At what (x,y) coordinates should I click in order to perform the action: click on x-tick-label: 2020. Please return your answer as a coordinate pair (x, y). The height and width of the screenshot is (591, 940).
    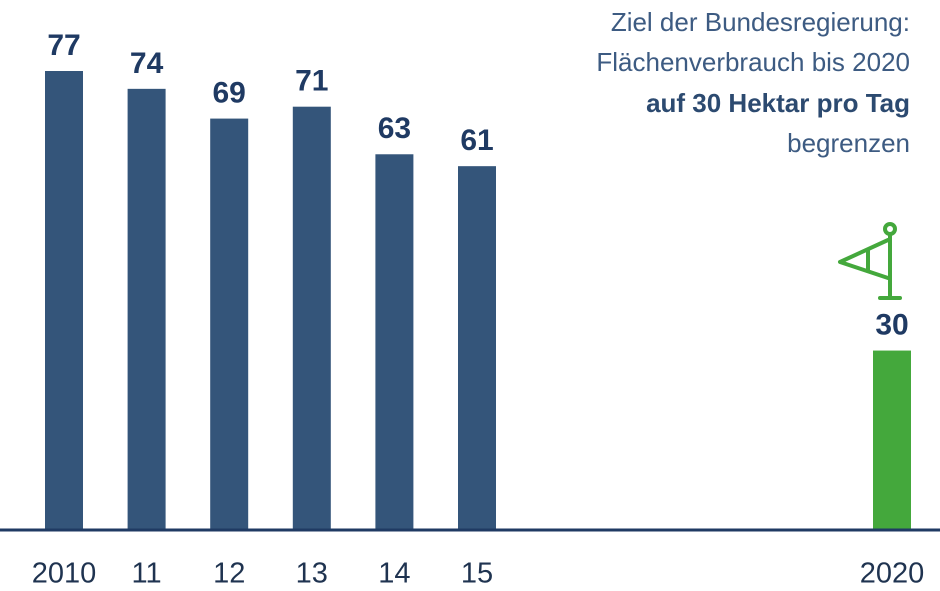
    Looking at the image, I should click on (892, 574).